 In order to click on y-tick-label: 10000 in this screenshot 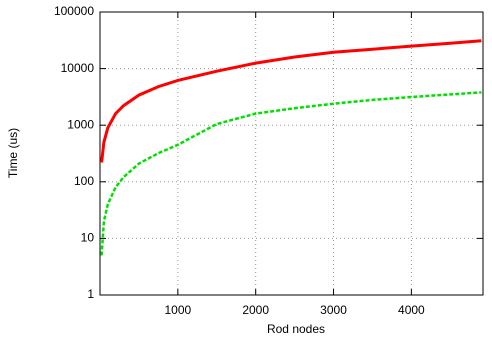, I will do `click(78, 68)`.